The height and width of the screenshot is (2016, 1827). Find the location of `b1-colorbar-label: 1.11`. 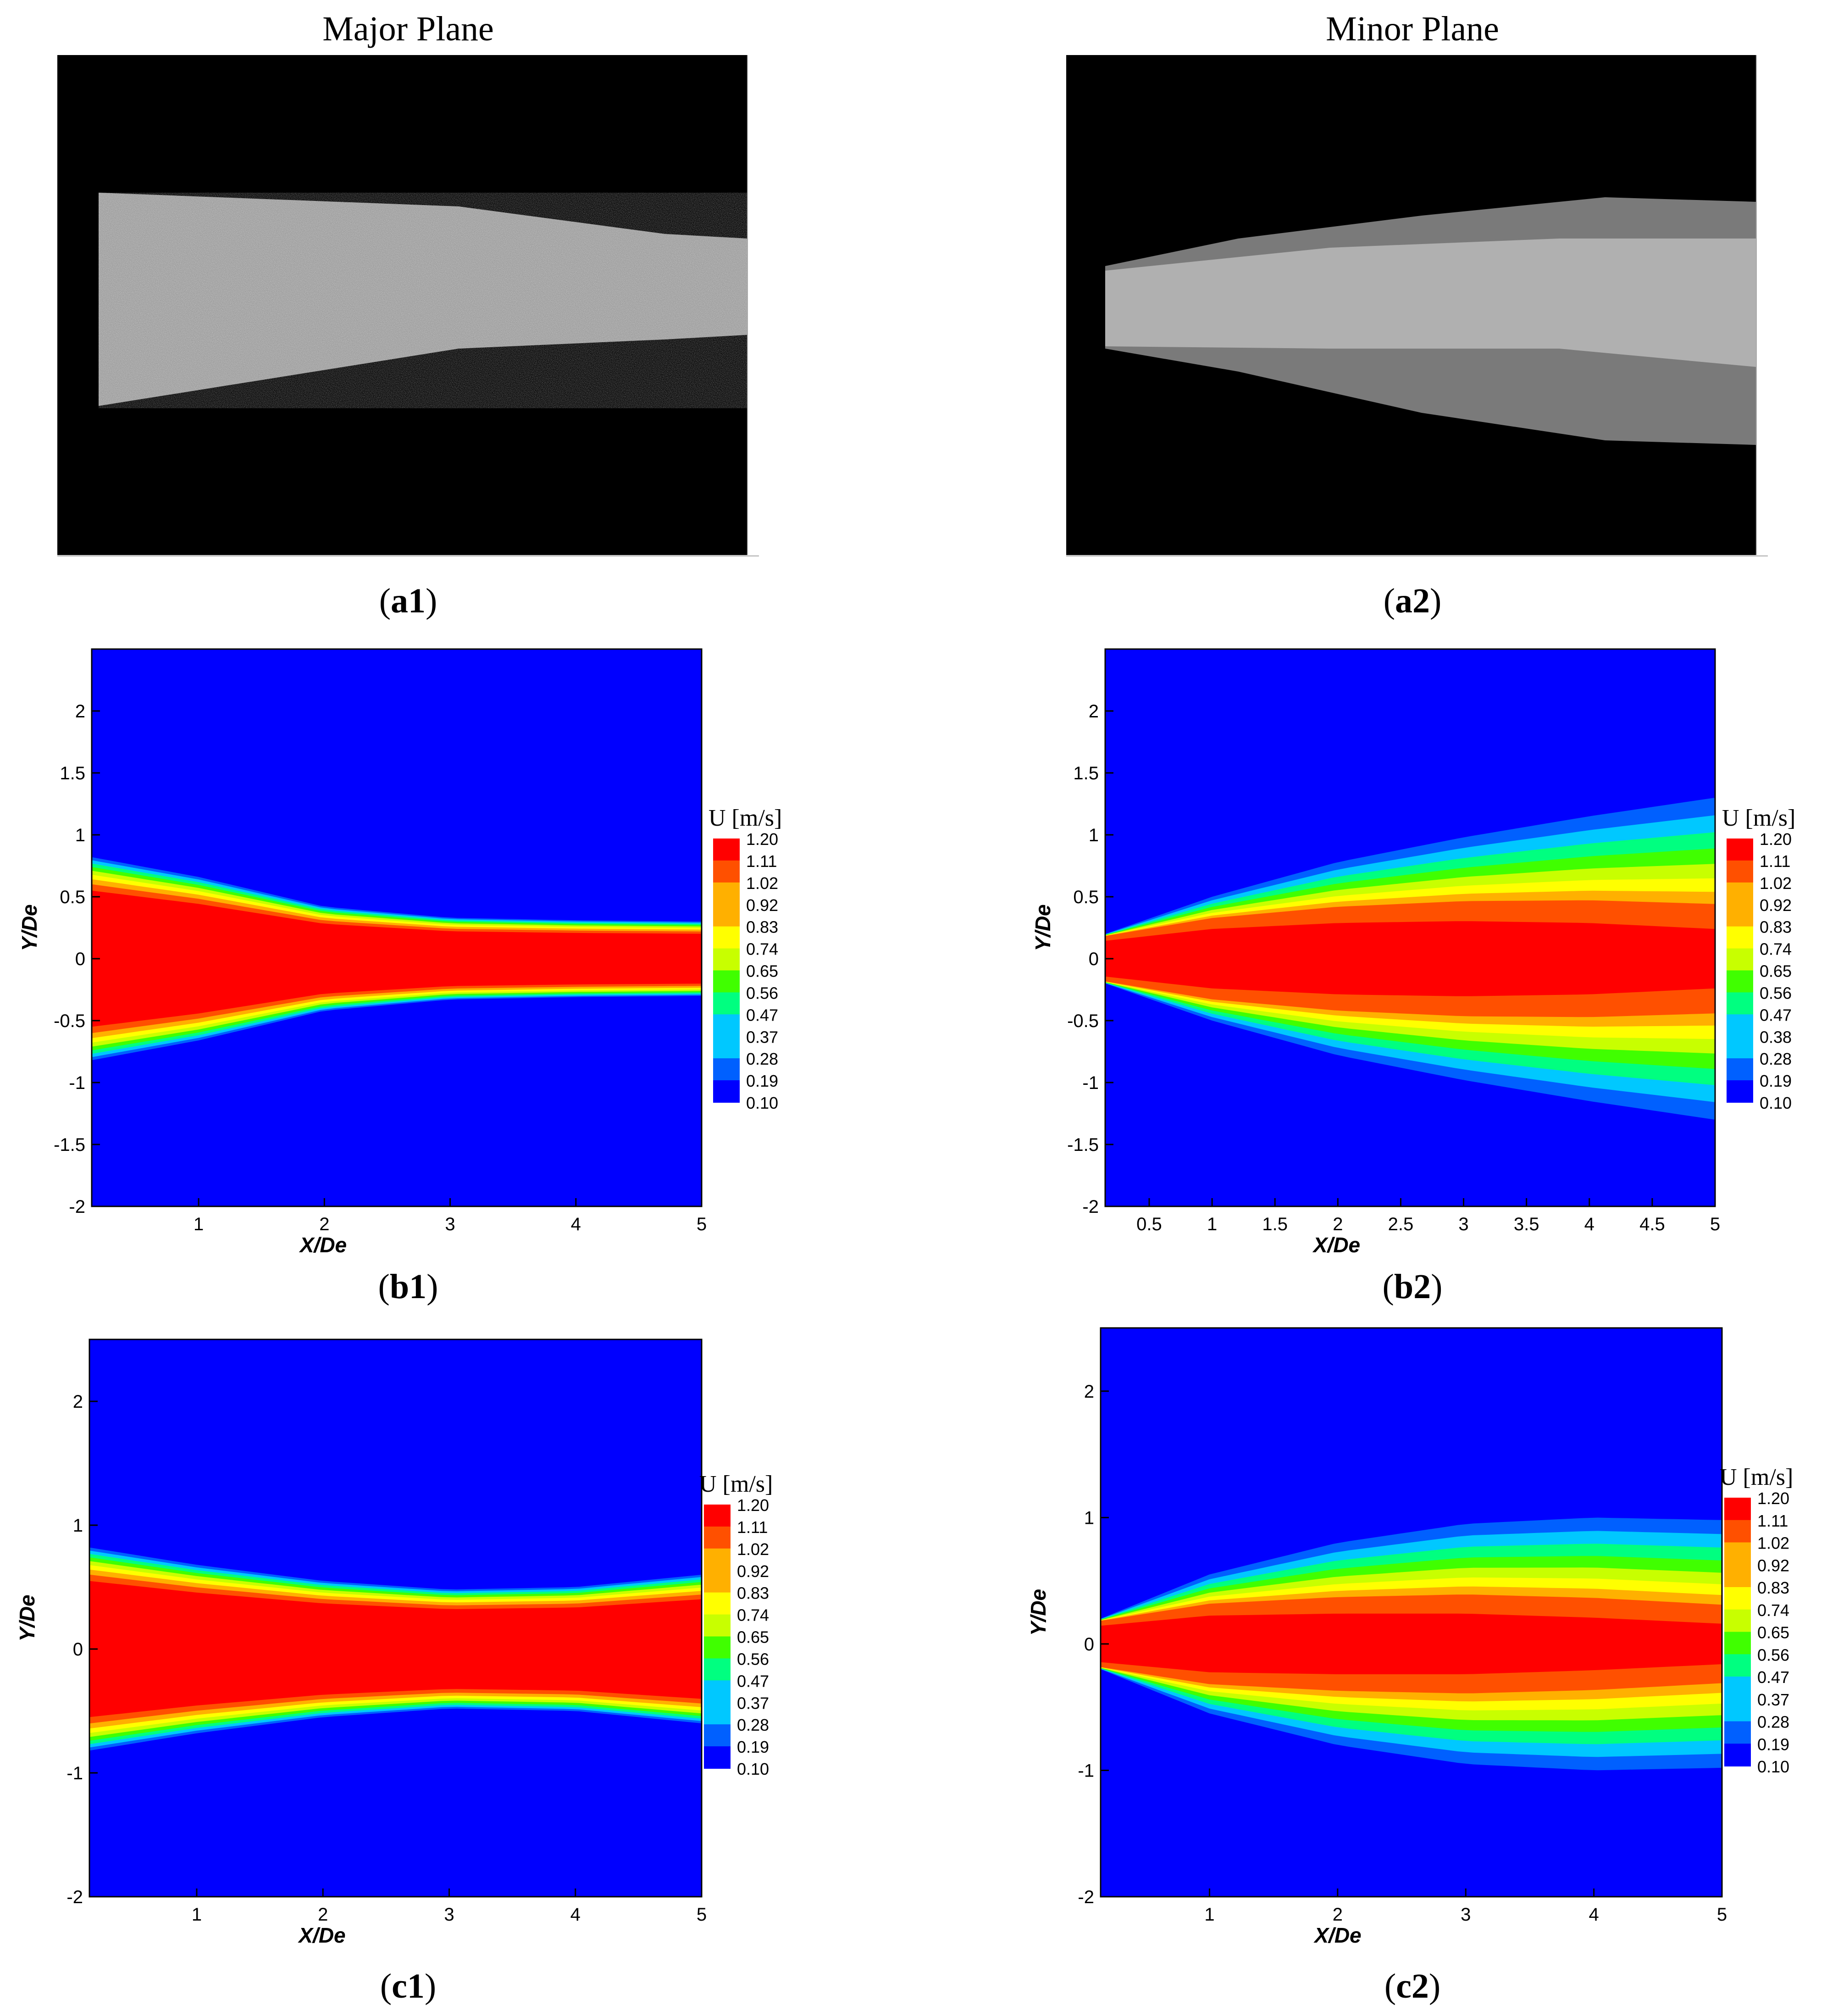

b1-colorbar-label: 1.11 is located at coordinates (761, 861).